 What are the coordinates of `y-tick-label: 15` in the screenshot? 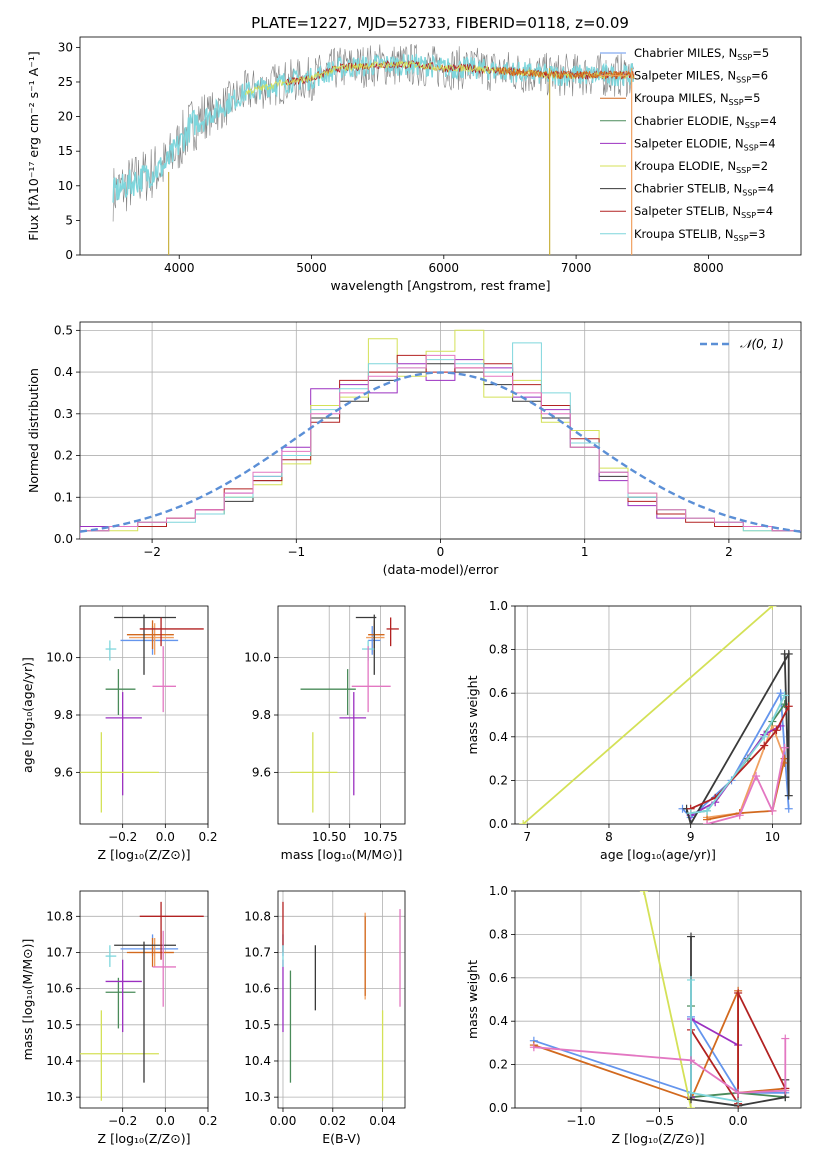 It's located at (65, 151).